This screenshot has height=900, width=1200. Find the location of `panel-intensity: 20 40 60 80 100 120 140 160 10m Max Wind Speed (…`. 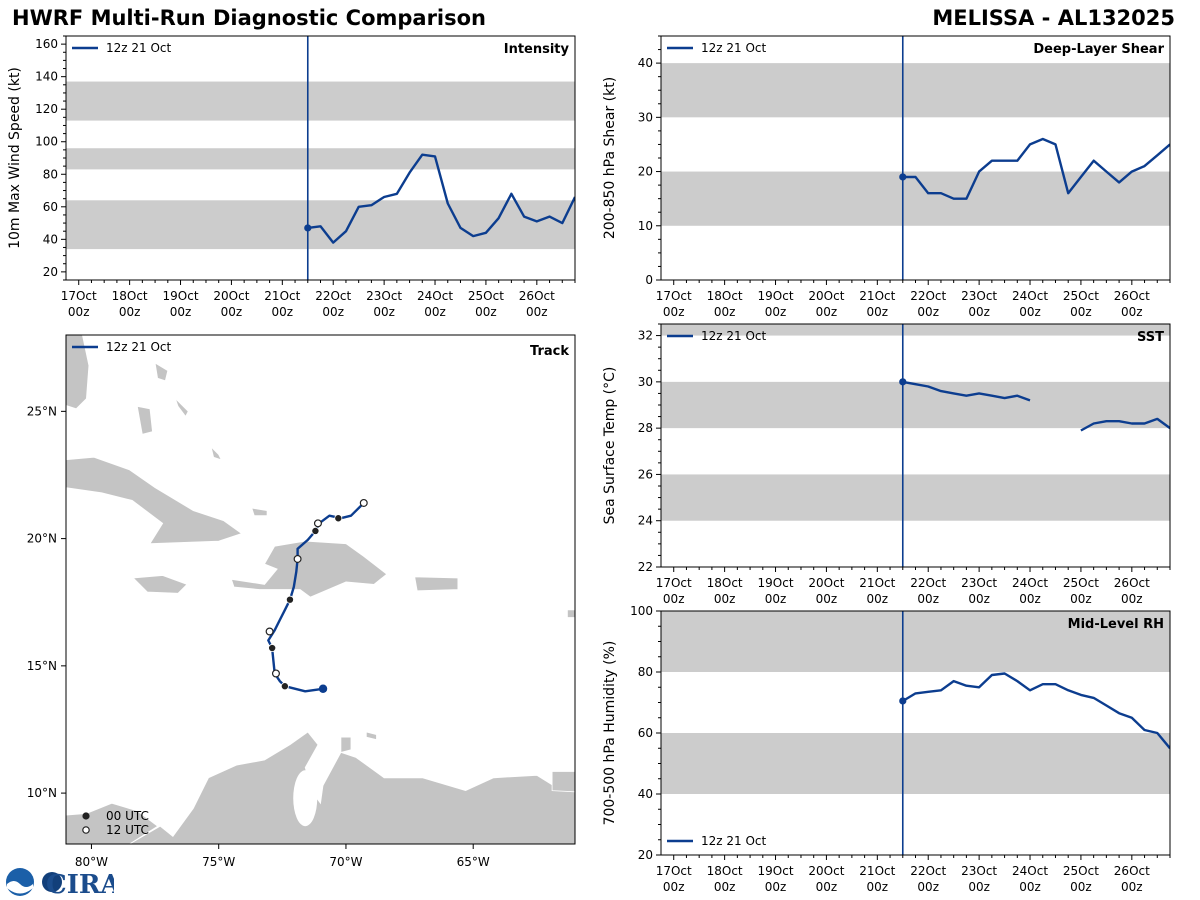

panel-intensity: 20 40 60 80 100 120 140 160 10m Max Wind Speed (… is located at coordinates (291, 177).